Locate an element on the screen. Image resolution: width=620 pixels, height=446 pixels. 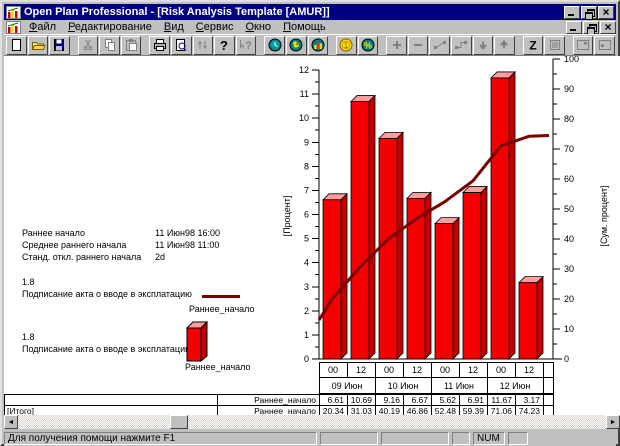
legend-activity-name: Подписание акта о вводе в эксплатацию is located at coordinates (107, 294).